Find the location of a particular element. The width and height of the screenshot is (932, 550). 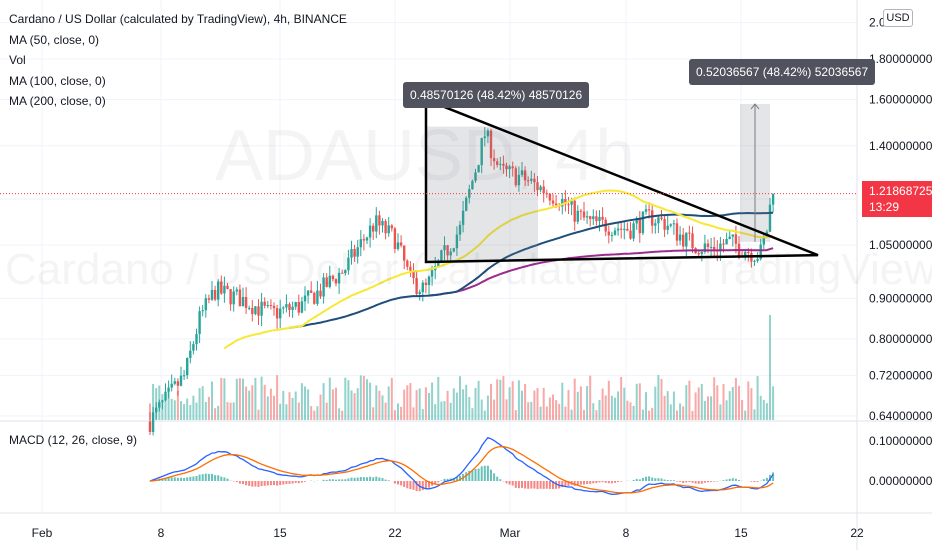

legend-ma50: MA (50, close, 0) is located at coordinates (54, 39).